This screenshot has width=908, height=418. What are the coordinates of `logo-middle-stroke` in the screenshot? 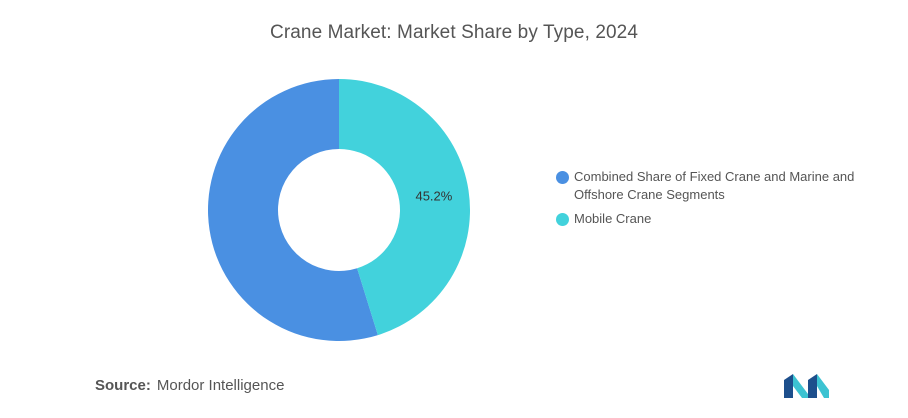 It's located at (800, 386).